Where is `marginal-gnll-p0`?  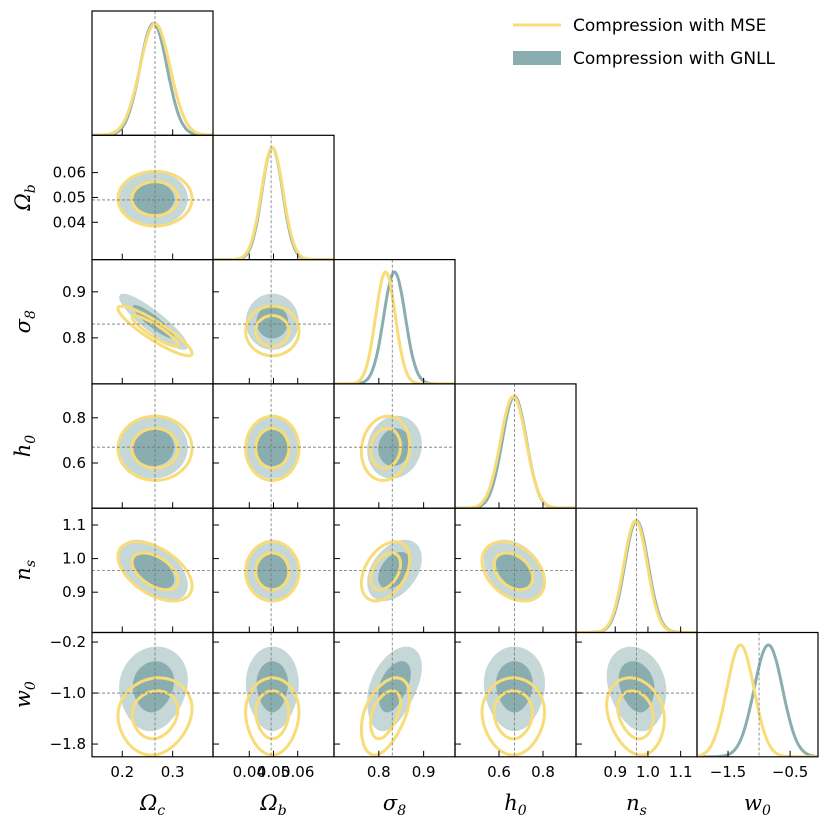
marginal-gnll-p0 is located at coordinates (152, 78).